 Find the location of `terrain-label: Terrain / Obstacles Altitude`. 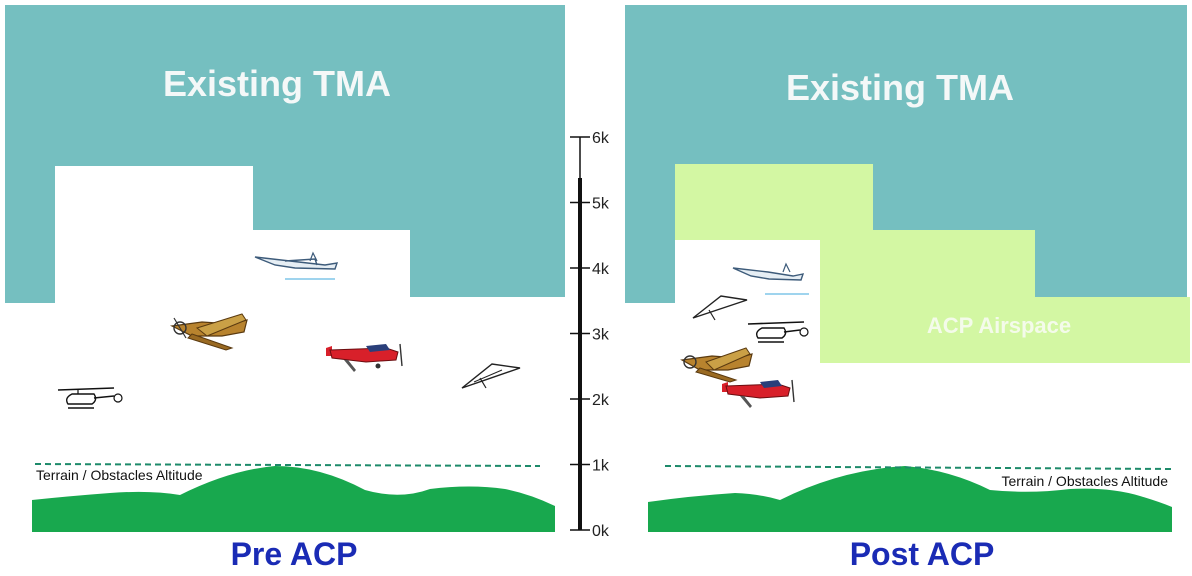

terrain-label: Terrain / Obstacles Altitude is located at coordinates (119, 475).